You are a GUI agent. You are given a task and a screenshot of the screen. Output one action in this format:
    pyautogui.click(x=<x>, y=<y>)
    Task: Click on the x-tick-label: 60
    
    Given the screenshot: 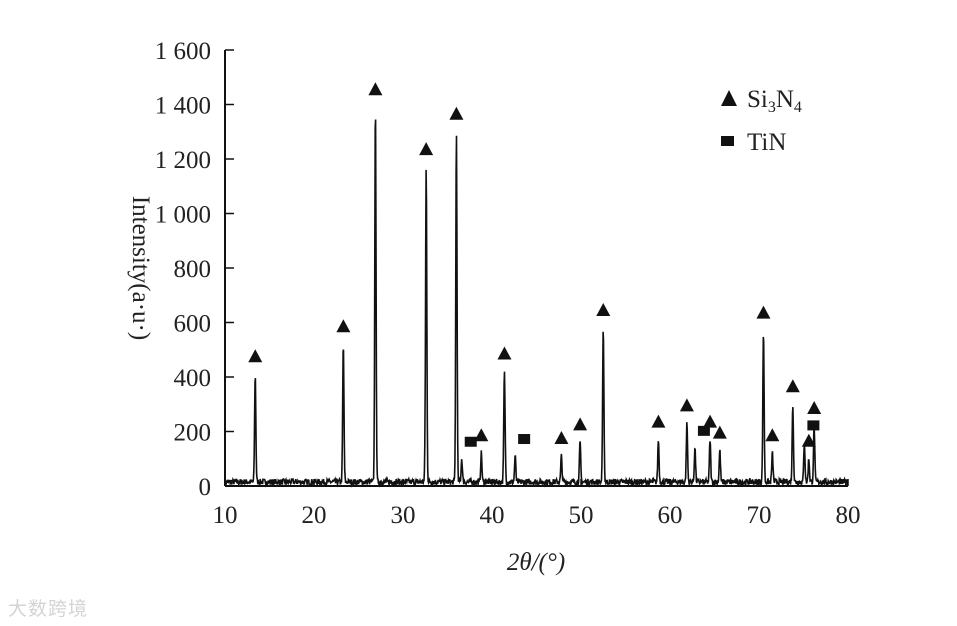 What is the action you would take?
    pyautogui.click(x=670, y=515)
    